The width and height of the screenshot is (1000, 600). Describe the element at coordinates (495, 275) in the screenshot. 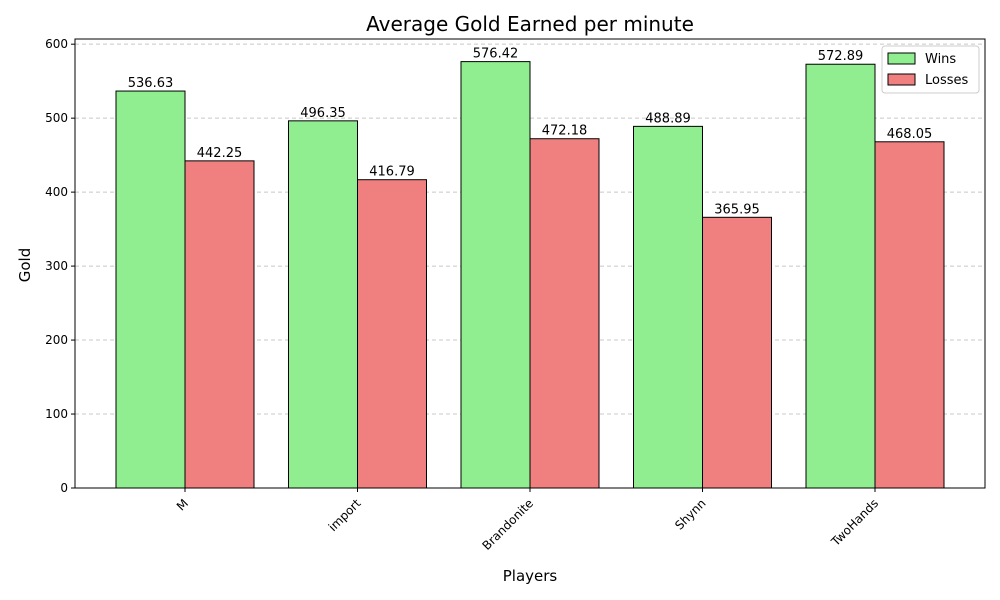

I see `bar-wins-brandonite` at that location.